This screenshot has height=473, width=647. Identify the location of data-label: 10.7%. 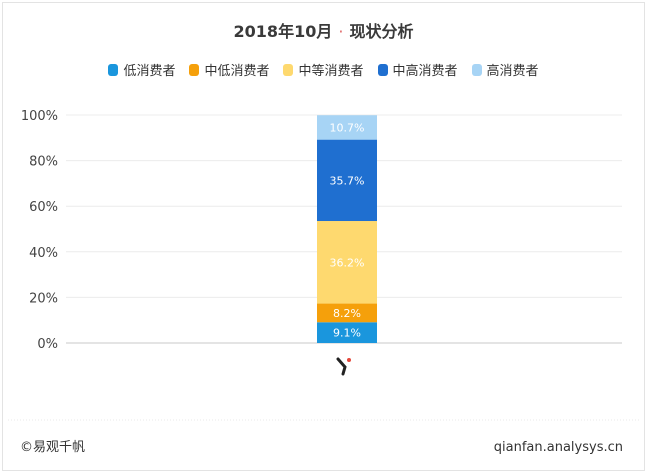
(347, 127).